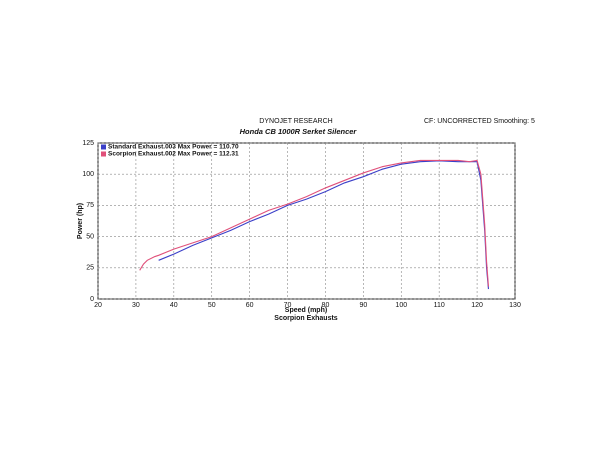 The image size is (600, 450). Describe the element at coordinates (288, 305) in the screenshot. I see `x-tick-label: 70` at that location.